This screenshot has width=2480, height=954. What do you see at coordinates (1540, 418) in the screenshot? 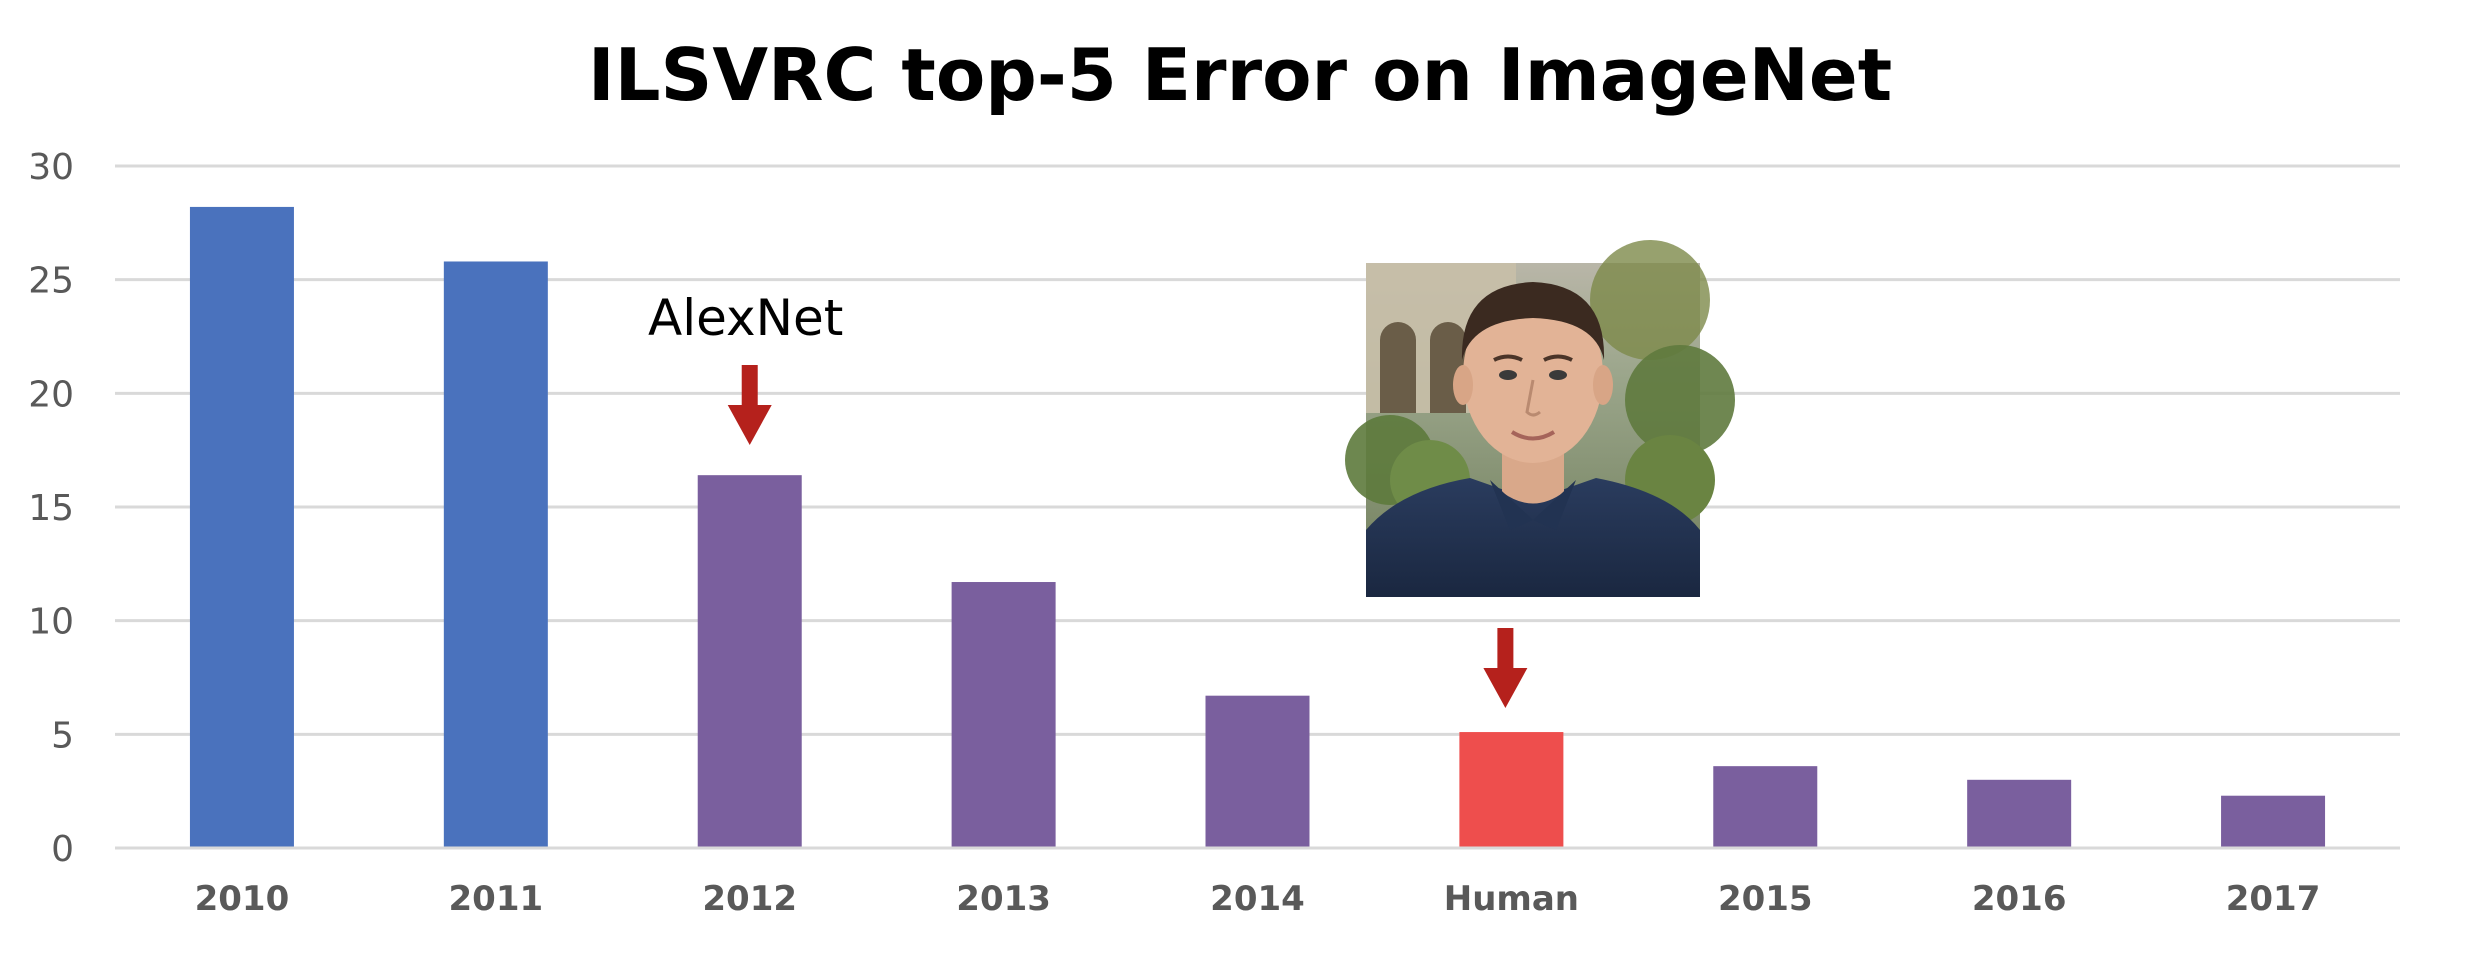
I see `portrait-photo` at bounding box center [1540, 418].